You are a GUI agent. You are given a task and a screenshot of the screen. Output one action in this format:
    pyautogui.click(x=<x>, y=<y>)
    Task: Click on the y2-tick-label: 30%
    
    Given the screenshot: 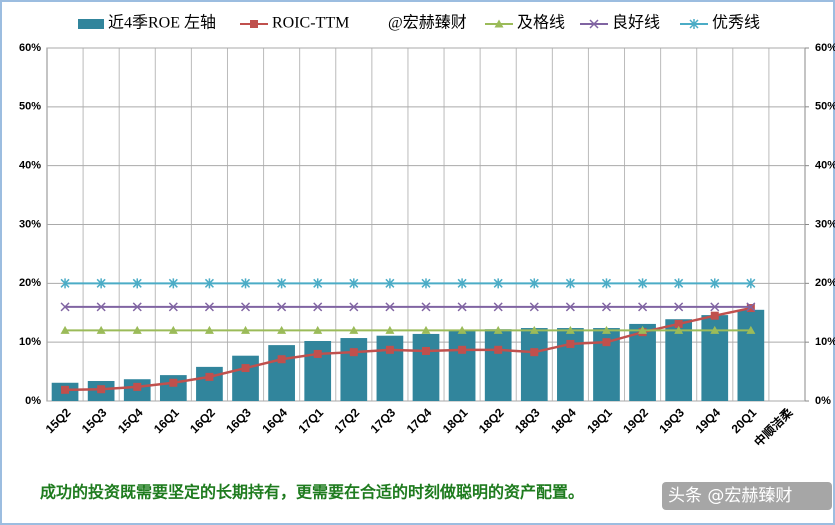 What is the action you would take?
    pyautogui.click(x=825, y=224)
    